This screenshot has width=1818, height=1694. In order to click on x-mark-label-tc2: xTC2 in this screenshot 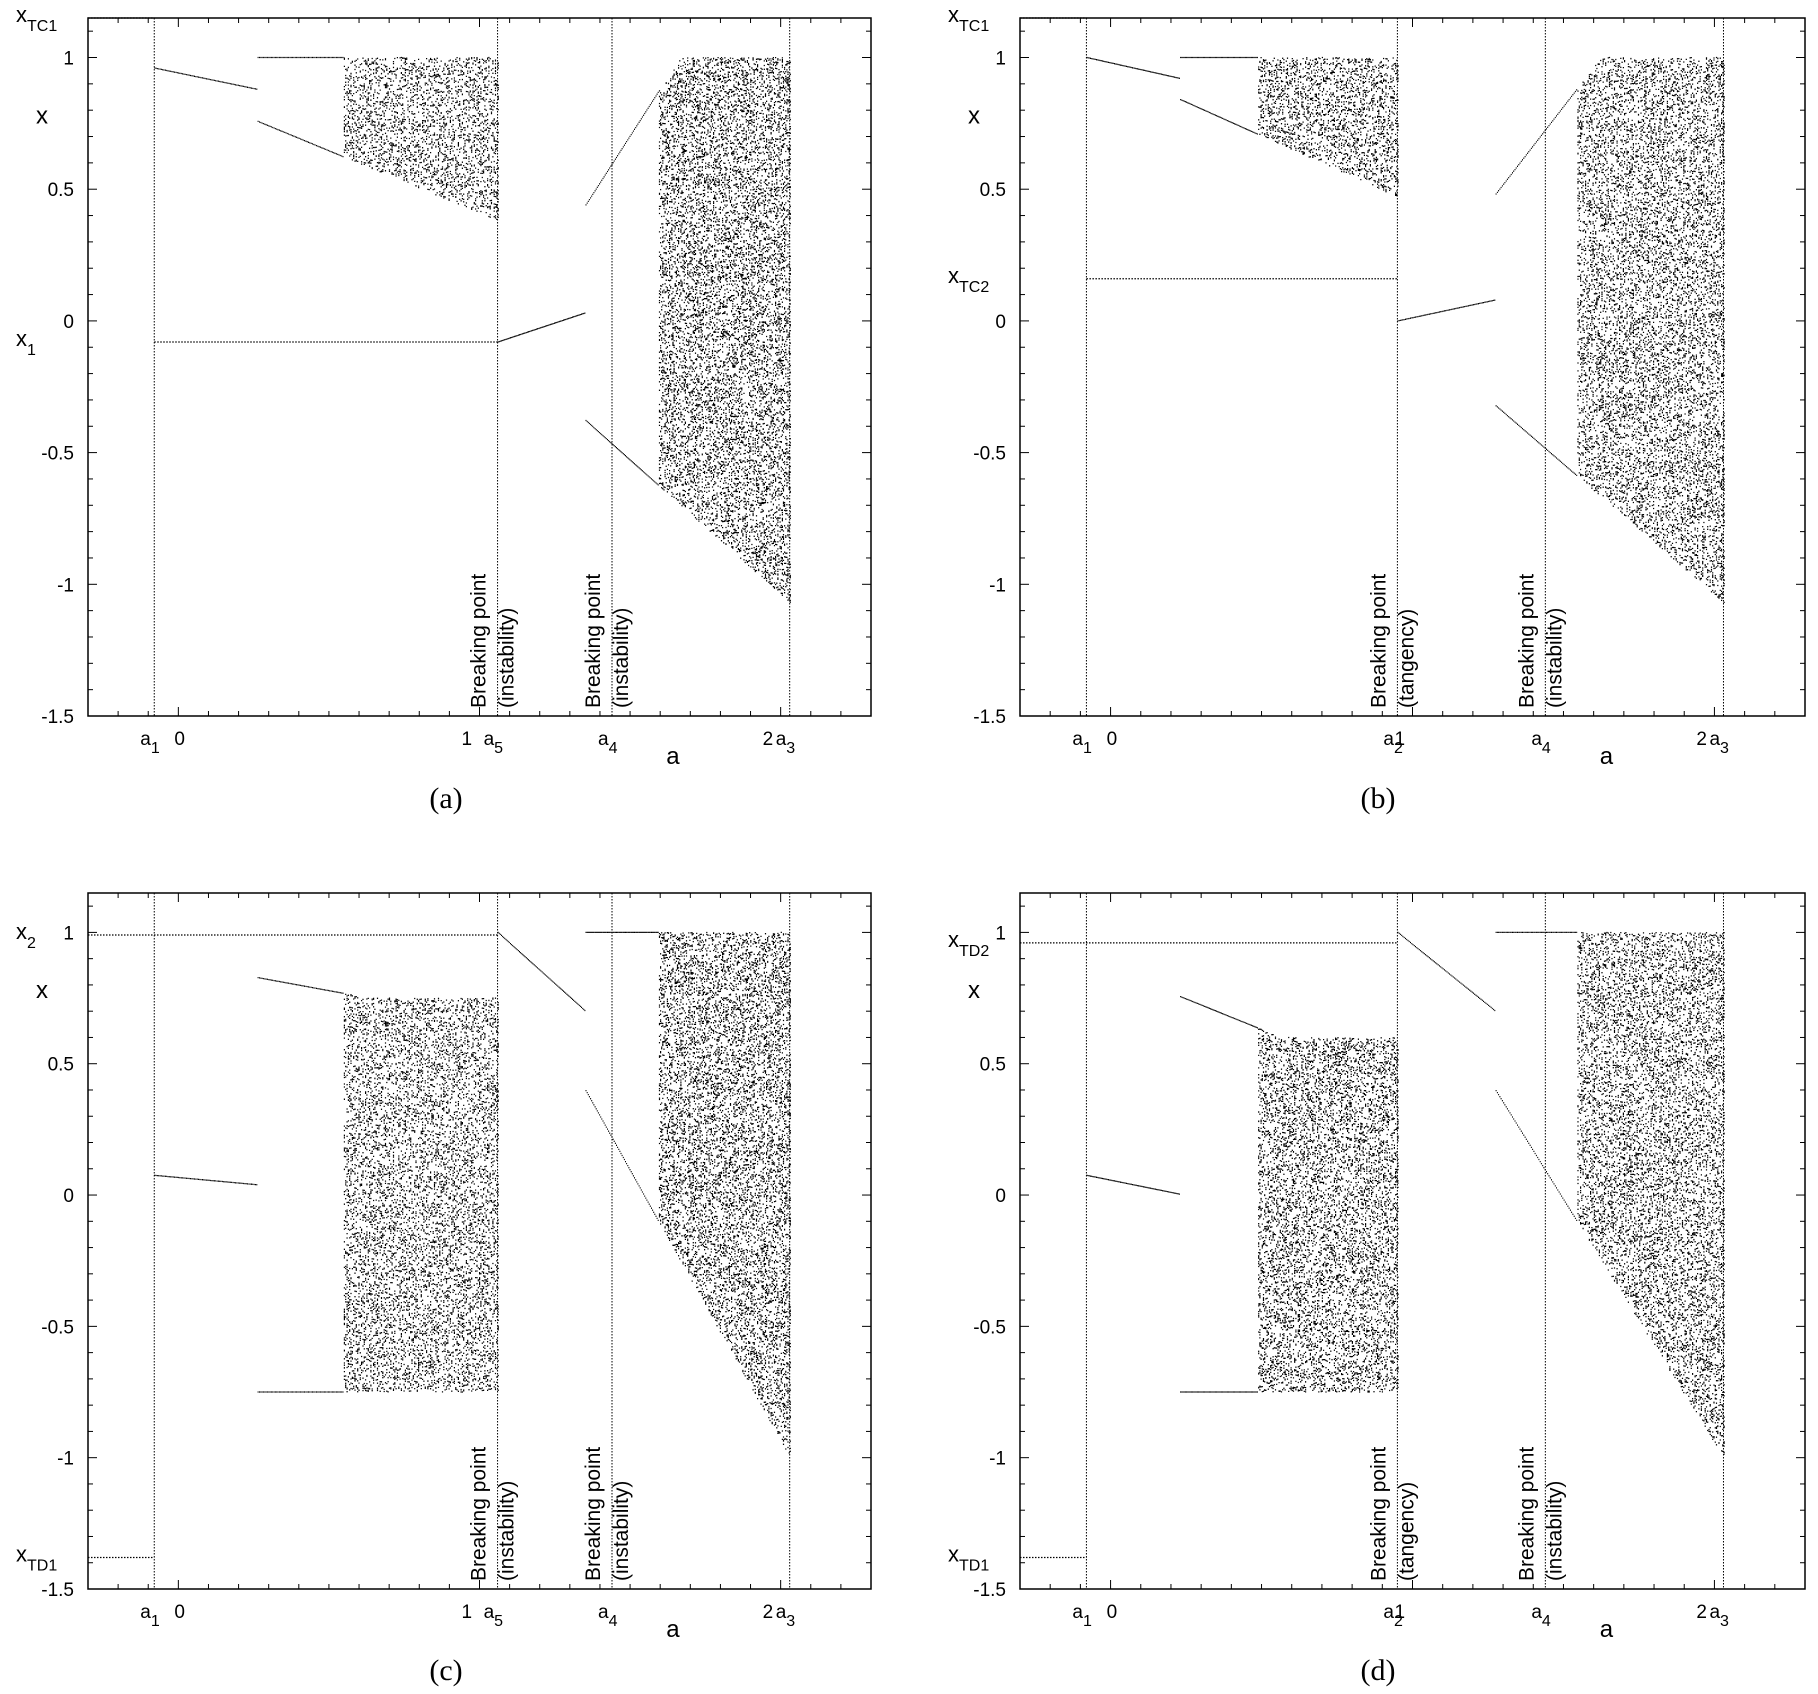, I will do `click(968, 279)`.